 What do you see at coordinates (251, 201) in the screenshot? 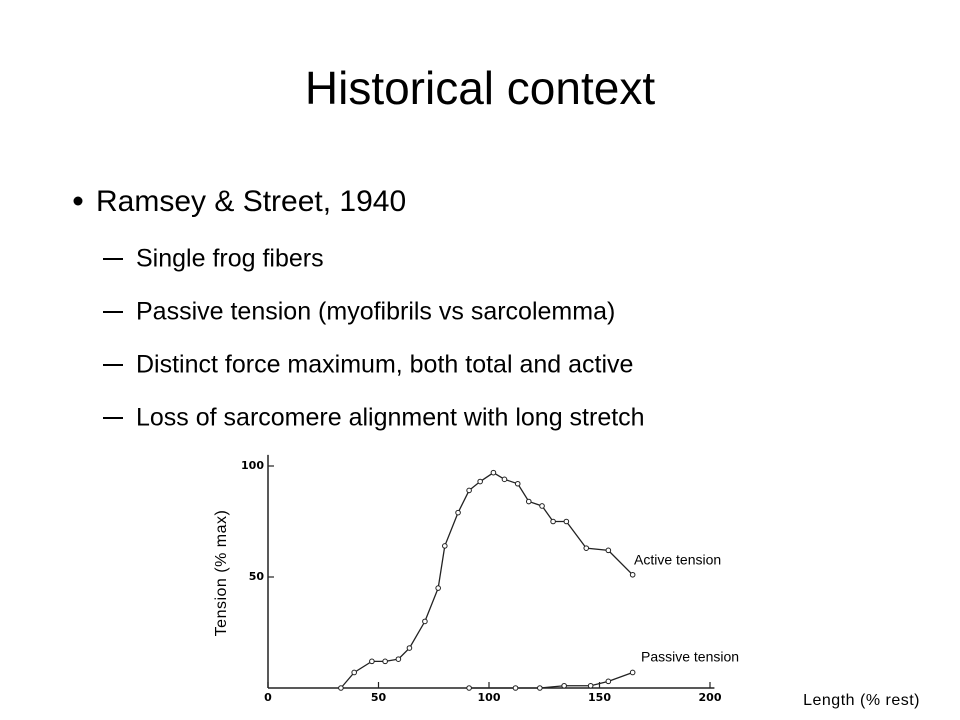
I see `bullet-text: Ramsey & Street, 1940` at bounding box center [251, 201].